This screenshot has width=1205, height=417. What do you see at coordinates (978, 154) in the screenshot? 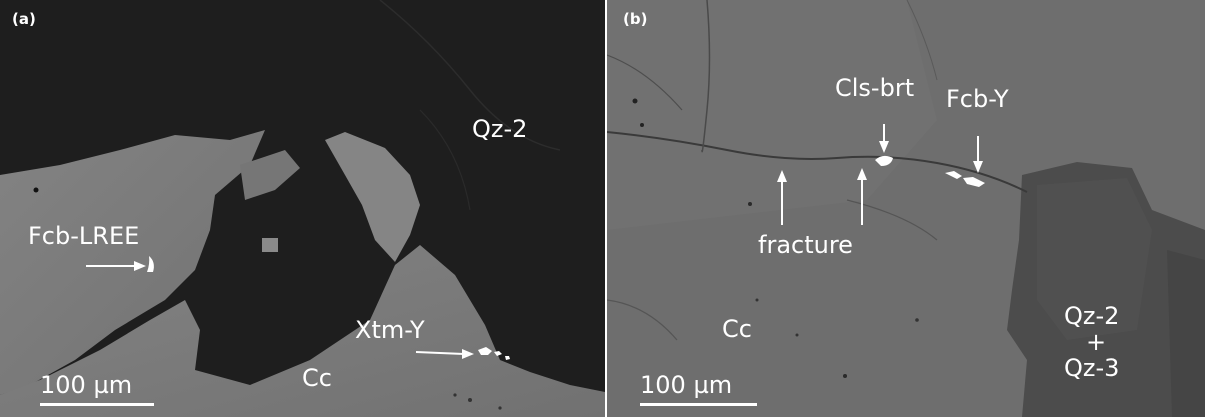
I see `arrow-fcb-y` at bounding box center [978, 154].